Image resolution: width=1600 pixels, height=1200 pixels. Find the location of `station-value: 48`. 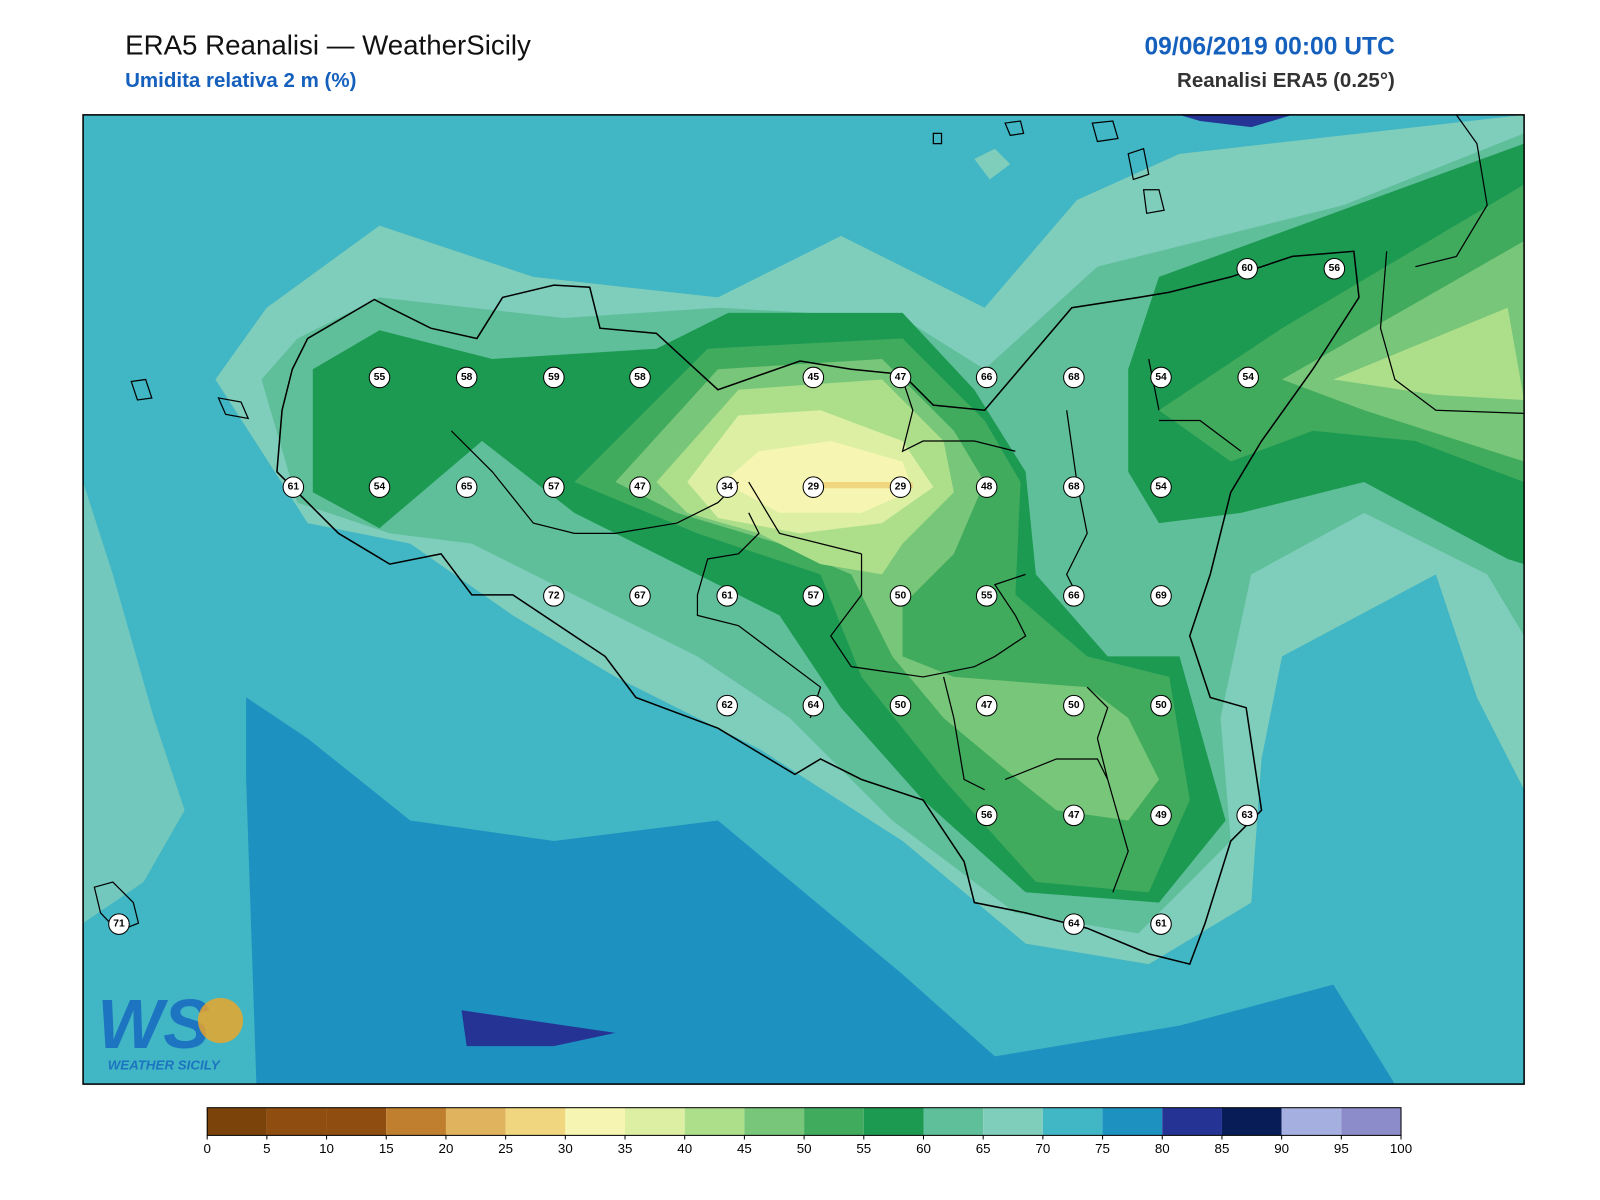

station-value: 48 is located at coordinates (987, 487).